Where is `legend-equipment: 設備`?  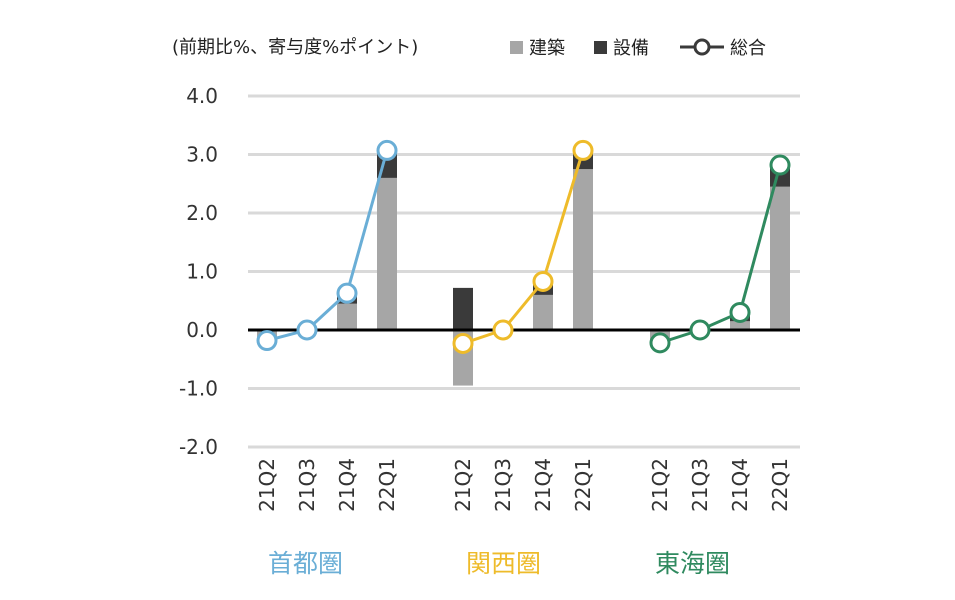 legend-equipment: 設備 is located at coordinates (621, 47).